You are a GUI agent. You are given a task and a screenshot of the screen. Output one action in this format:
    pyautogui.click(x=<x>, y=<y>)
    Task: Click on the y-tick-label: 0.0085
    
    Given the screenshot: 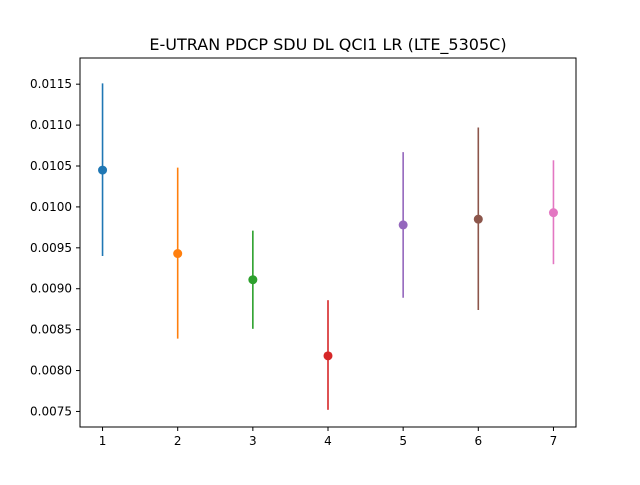 What is the action you would take?
    pyautogui.click(x=51, y=330)
    